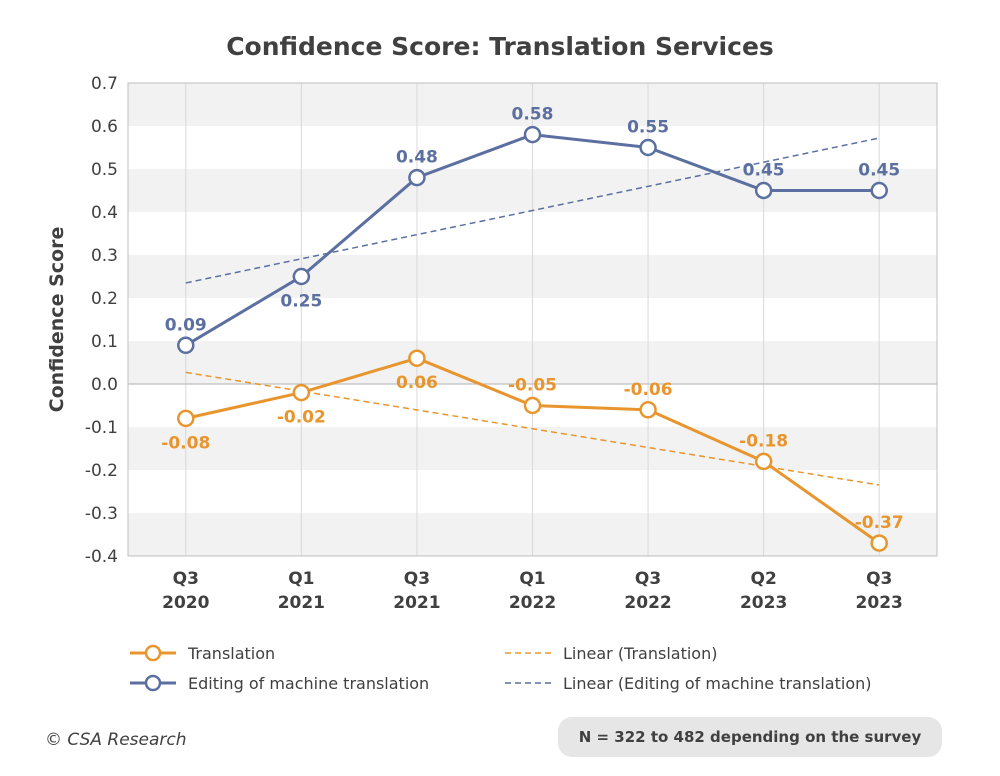 The width and height of the screenshot is (1000, 776). I want to click on trendline, so click(532, 210).